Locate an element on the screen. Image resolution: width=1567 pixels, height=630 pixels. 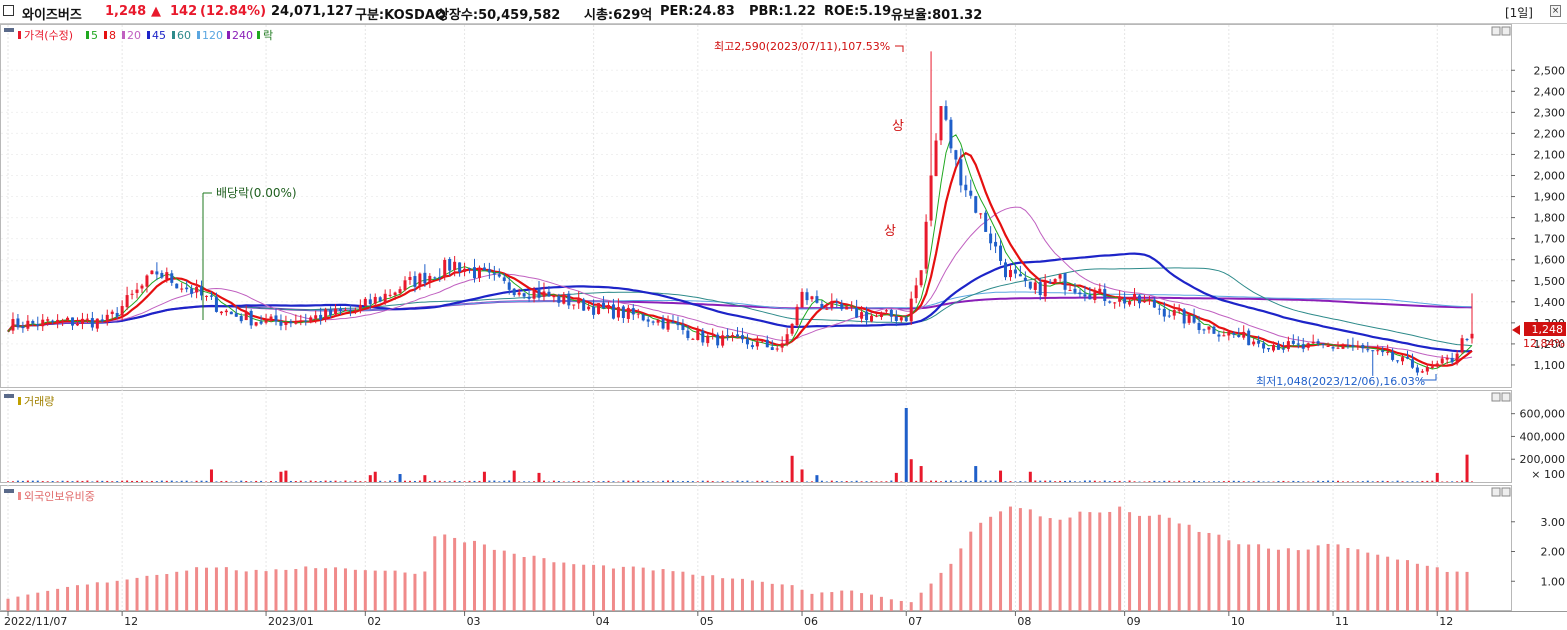
legend-ma5-swatch is located at coordinates (87, 35).